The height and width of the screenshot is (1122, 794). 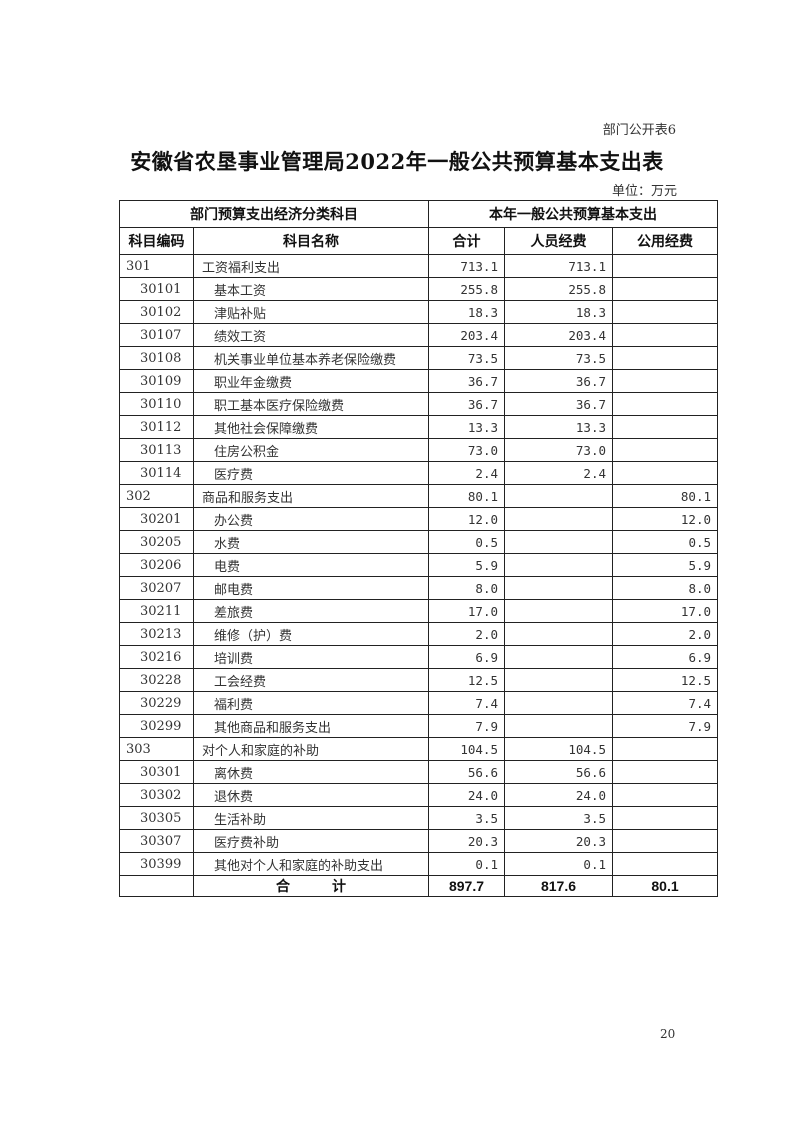 What do you see at coordinates (466, 404) in the screenshot?
I see `row-total: 36.7` at bounding box center [466, 404].